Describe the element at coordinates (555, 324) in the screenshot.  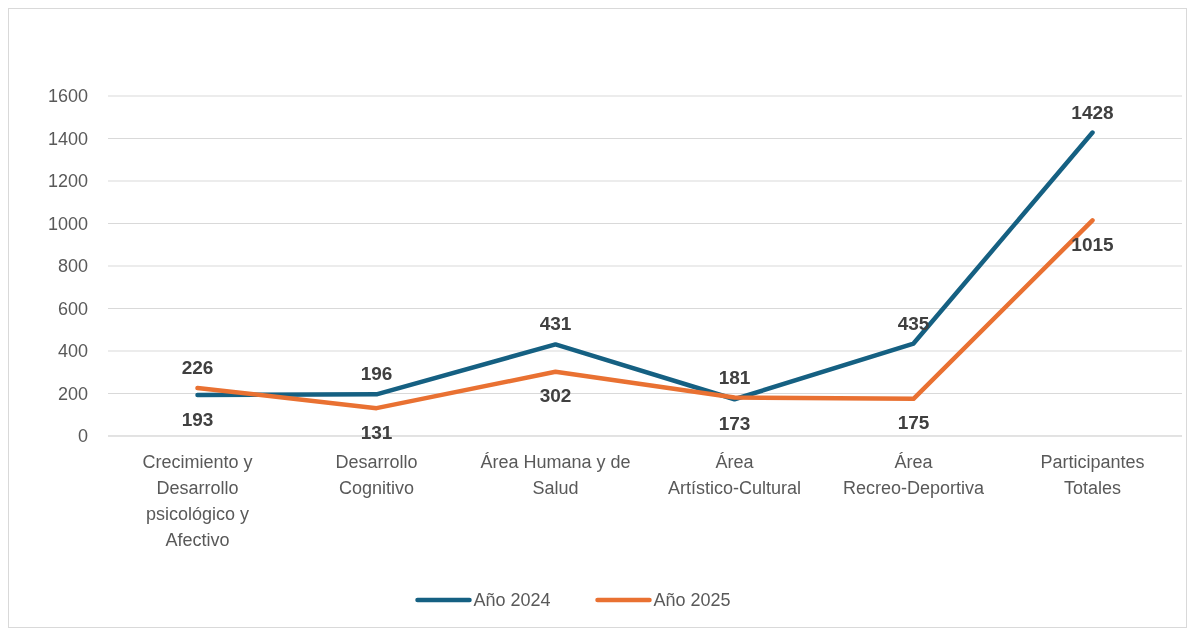
I see `data-label: 431` at that location.